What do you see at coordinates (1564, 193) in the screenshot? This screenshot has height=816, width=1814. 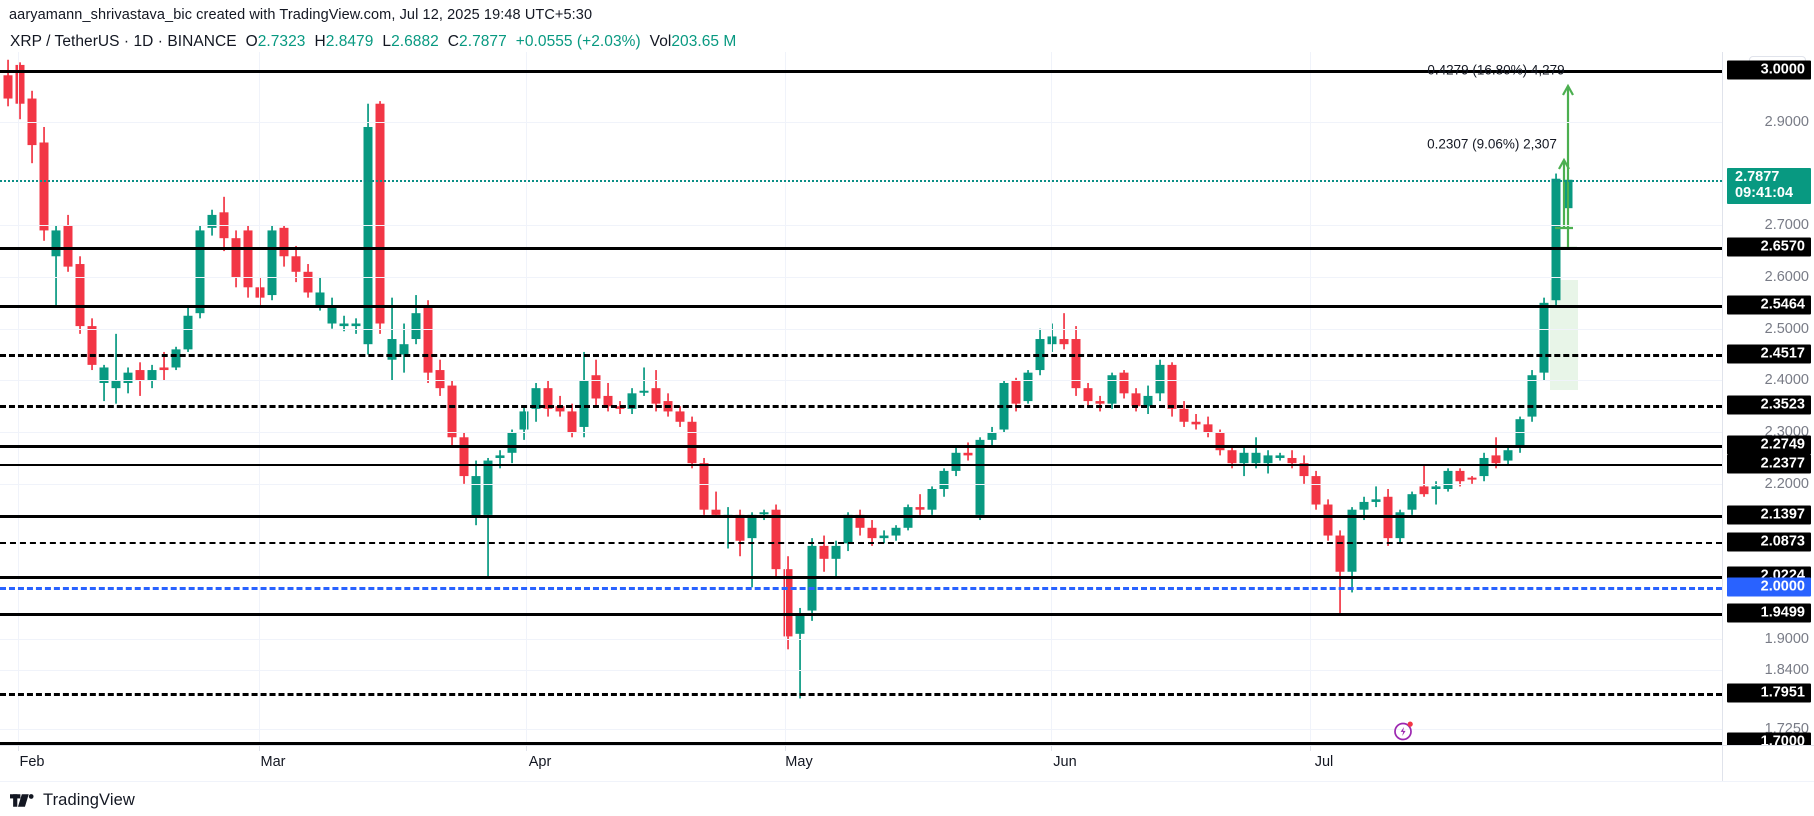 I see `projection-arrow` at bounding box center [1564, 193].